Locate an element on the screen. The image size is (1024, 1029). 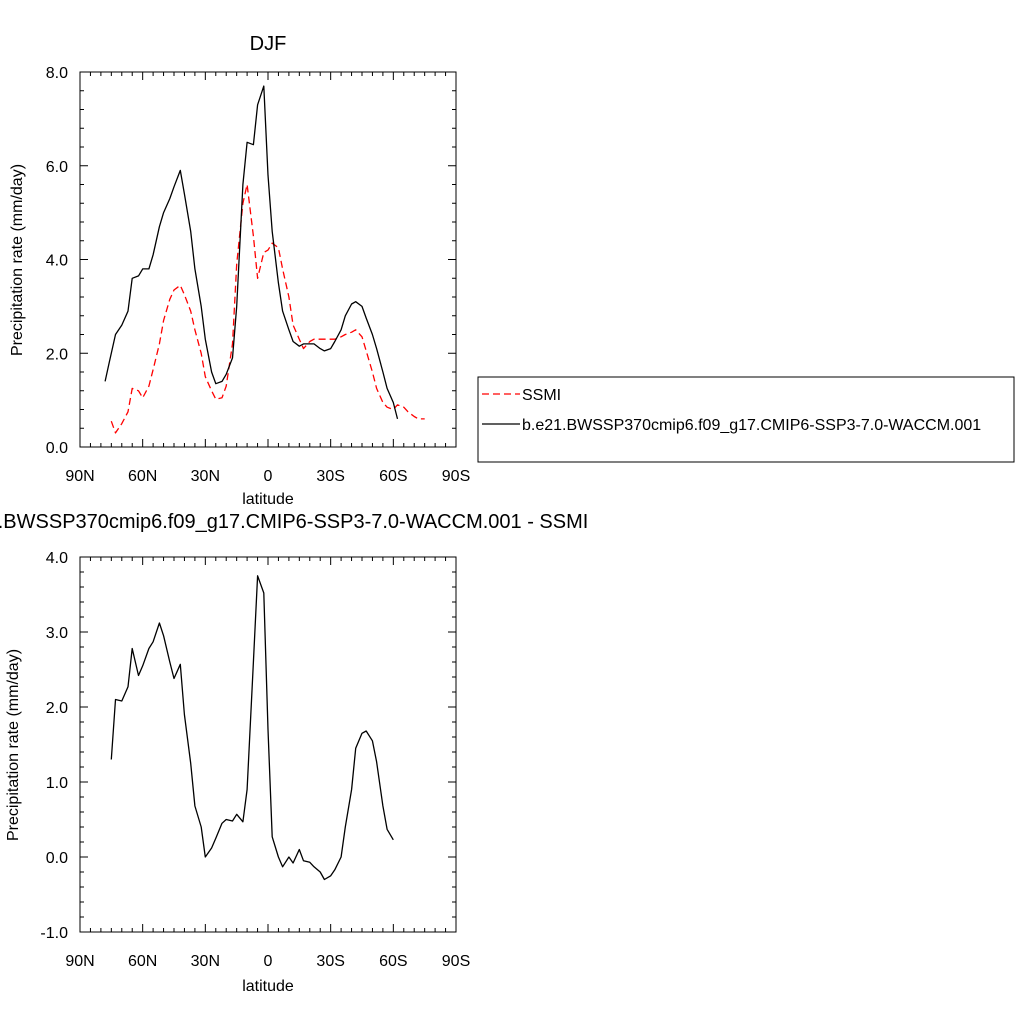
y-tick-label: 1.0 is located at coordinates (57, 783).